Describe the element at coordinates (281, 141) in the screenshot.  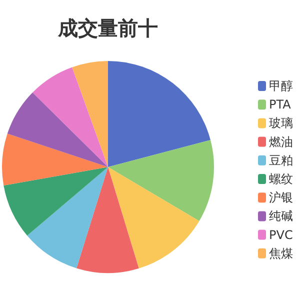
I see `legend-label: 燃油` at that location.